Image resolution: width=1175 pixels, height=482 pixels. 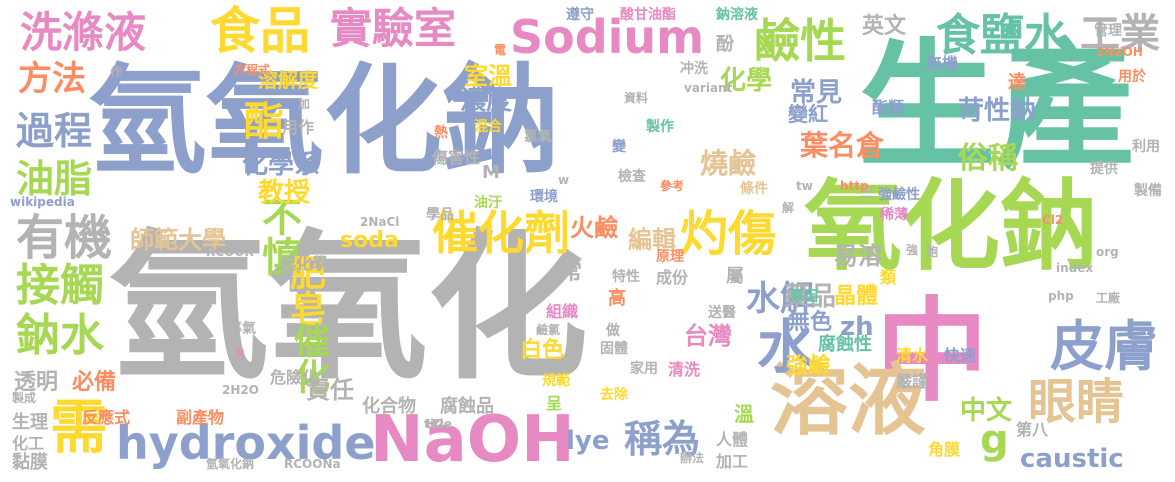 I want to click on word: 學品, so click(x=440, y=215).